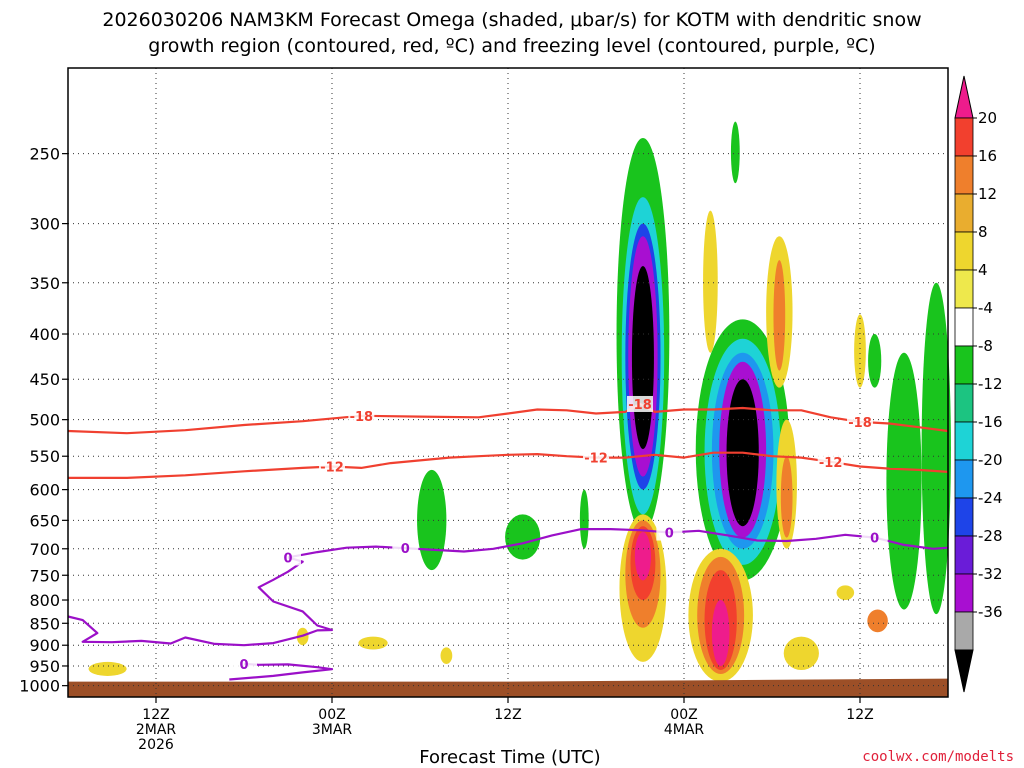  What do you see at coordinates (44, 456) in the screenshot?
I see `y-tick-label-550: 550` at bounding box center [44, 456].